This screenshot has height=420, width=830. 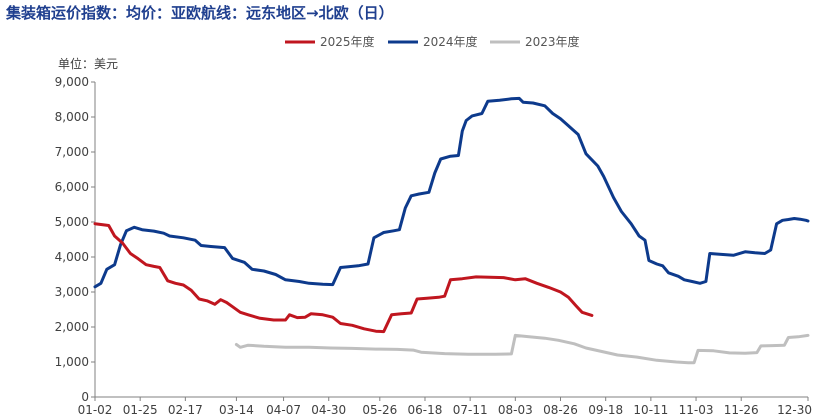 I want to click on series-line-2023年度, so click(x=522, y=349).